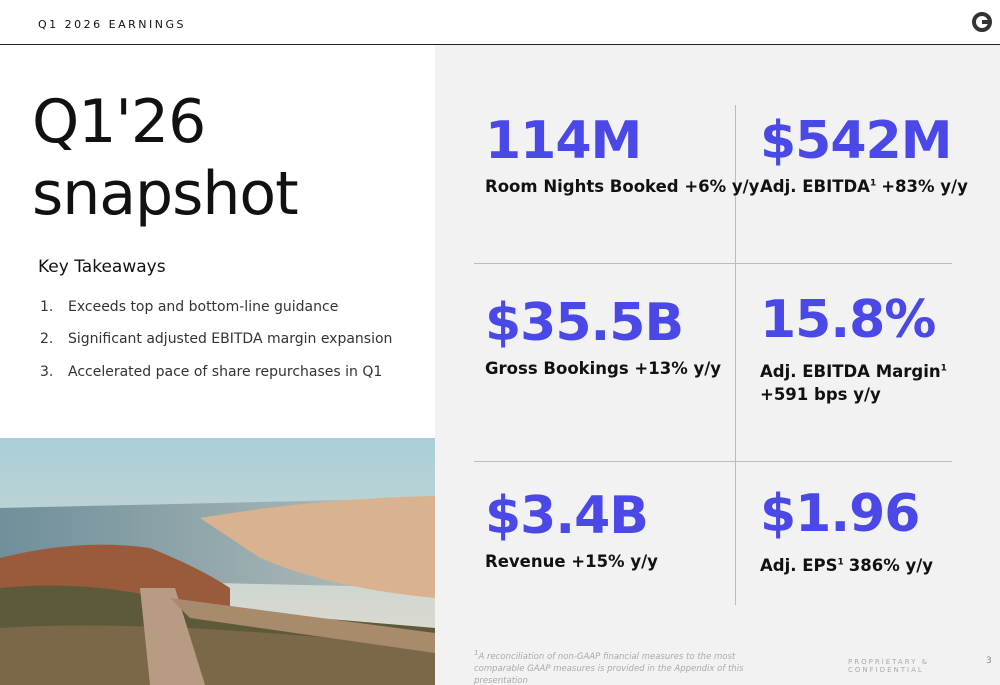  Describe the element at coordinates (47, 339) in the screenshot. I see `item-number: 2.` at that location.